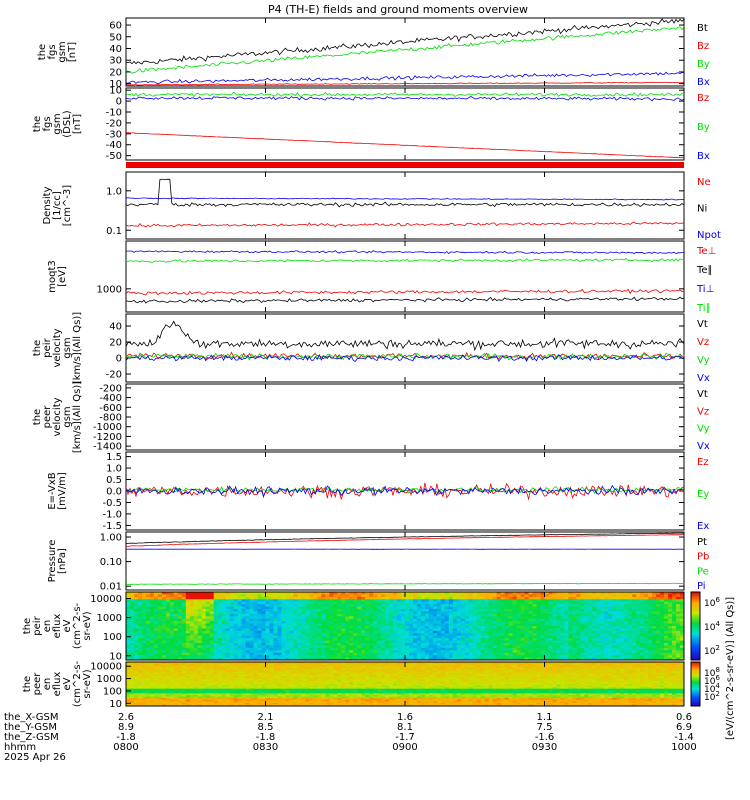 The height and width of the screenshot is (800, 750). I want to click on legend-label: Vt, so click(702, 394).